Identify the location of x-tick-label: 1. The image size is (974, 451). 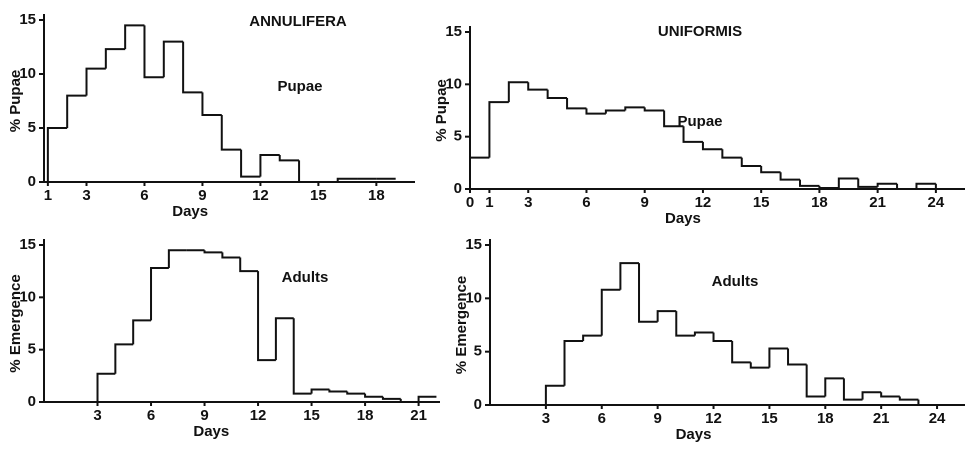
(489, 202).